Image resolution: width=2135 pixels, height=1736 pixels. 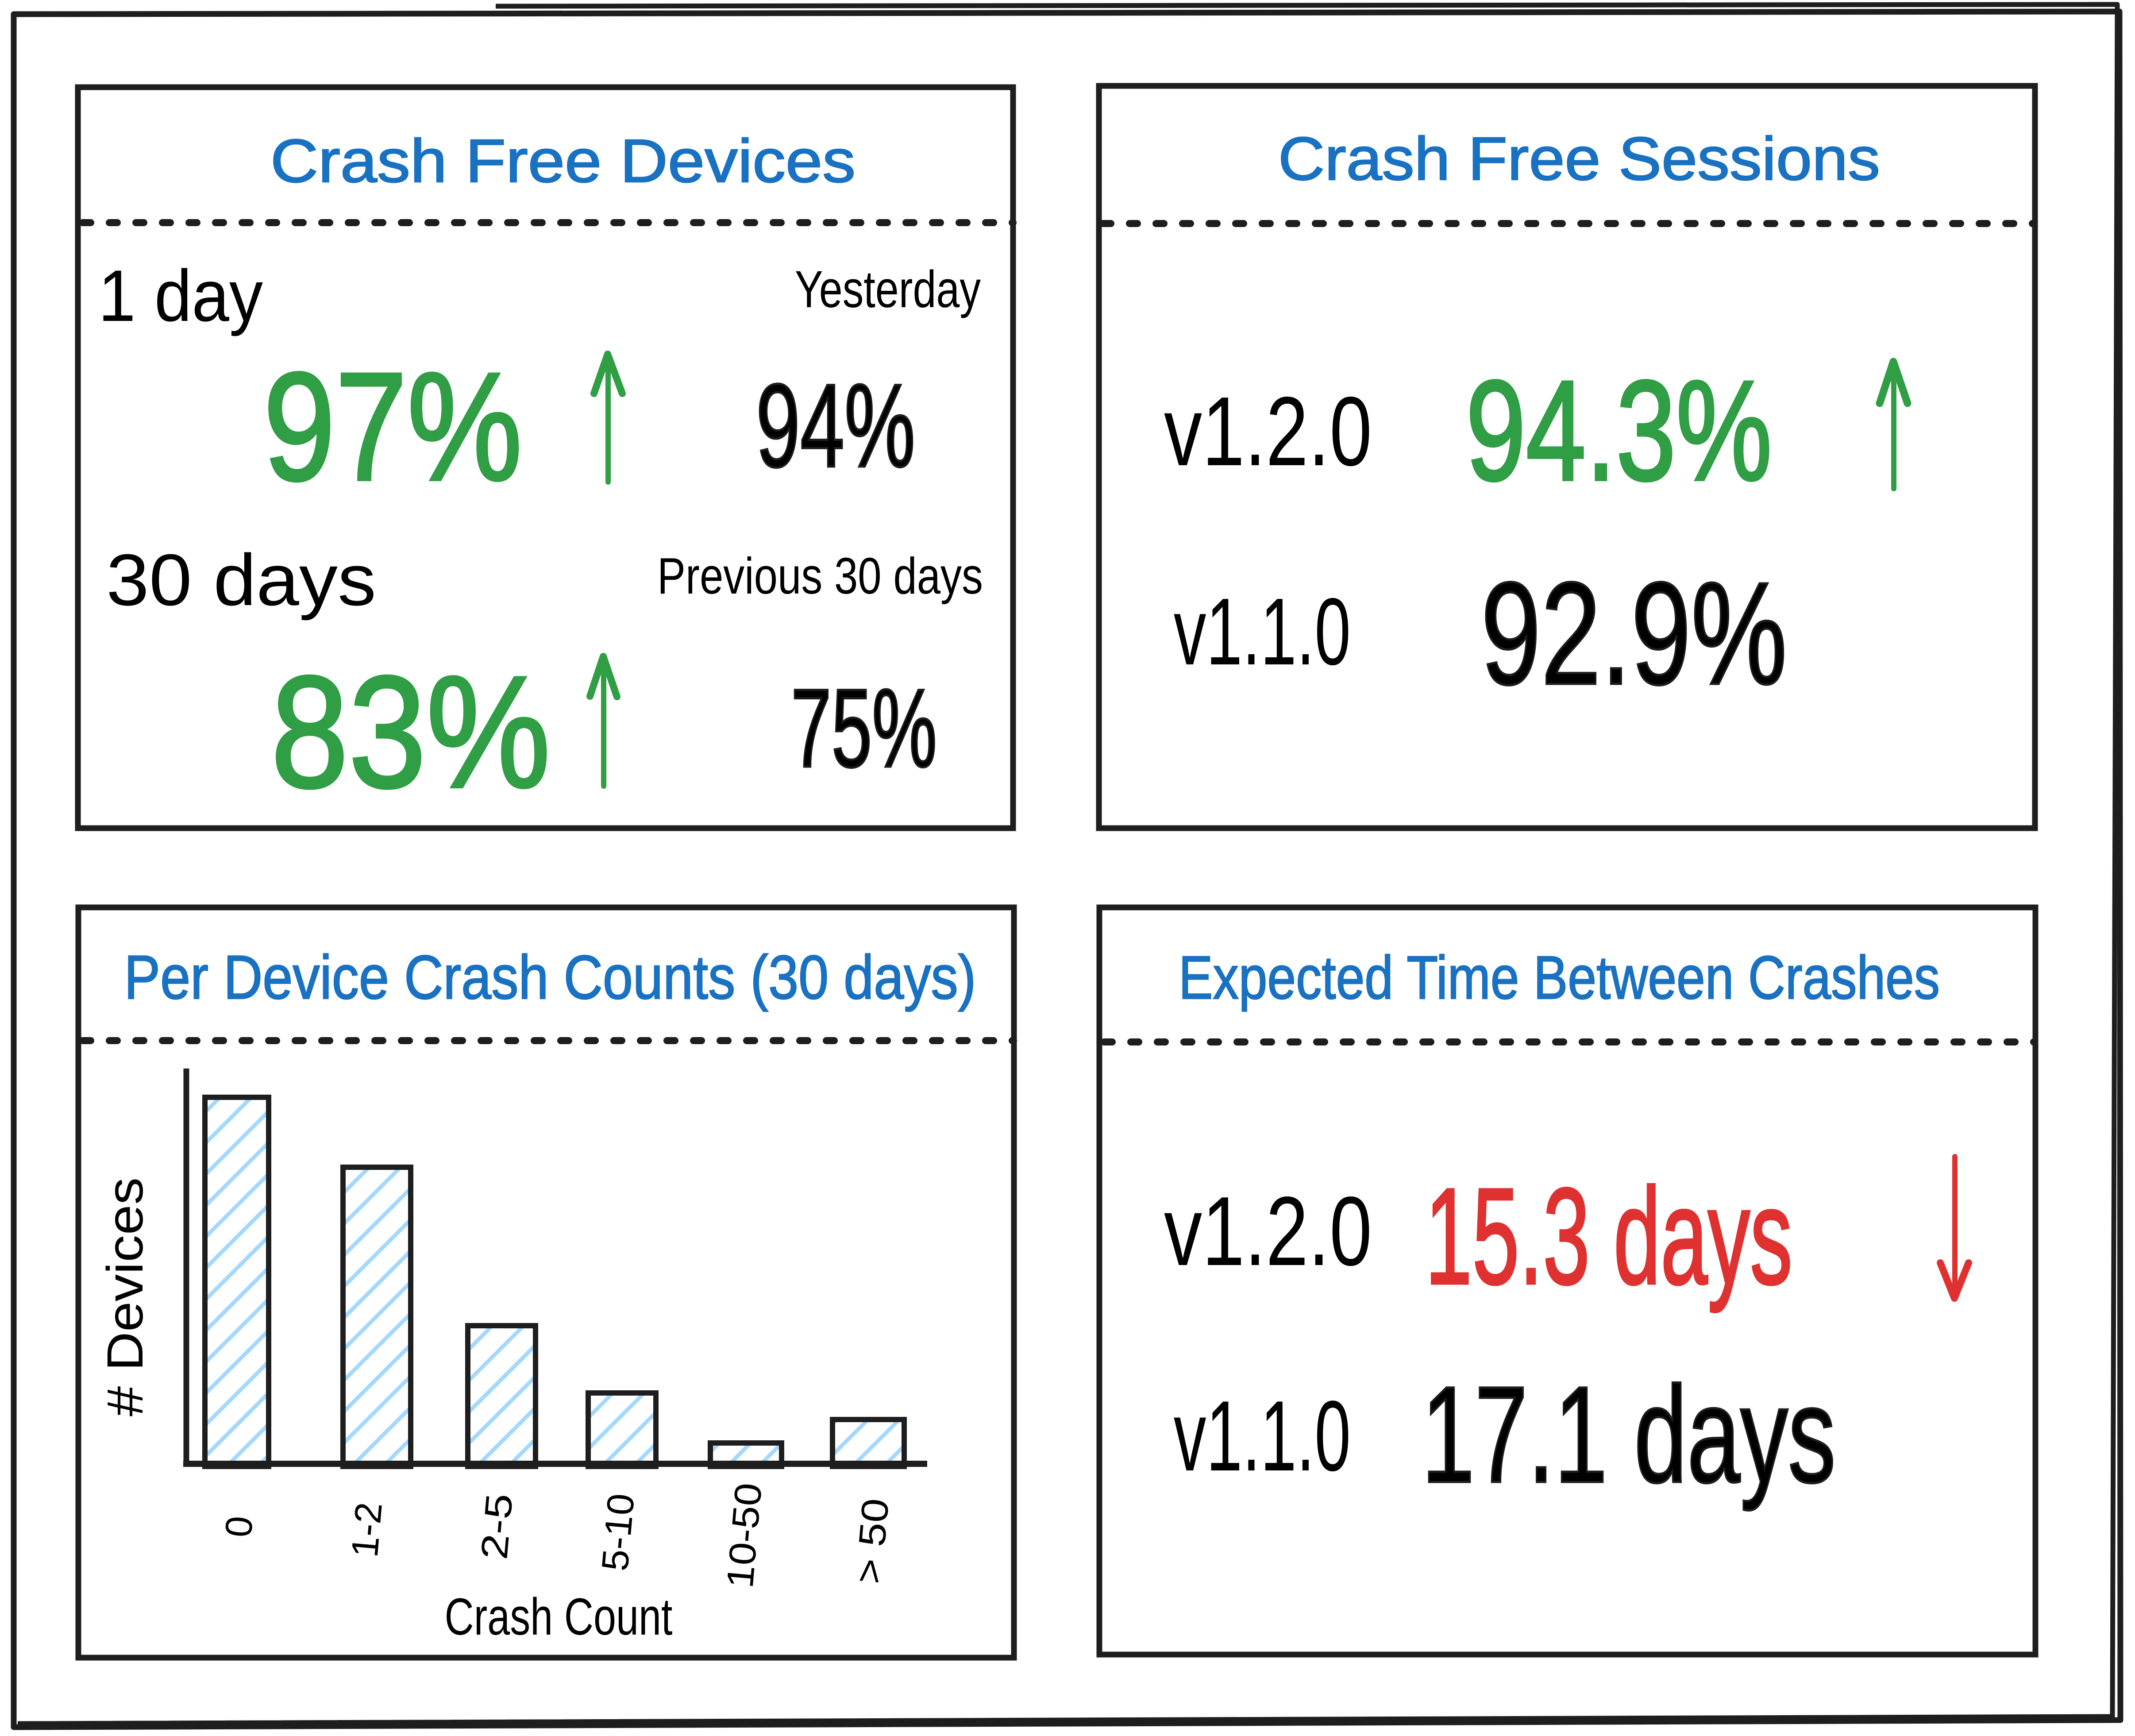 I want to click on svg-text: 5-10, so click(x=618, y=1532).